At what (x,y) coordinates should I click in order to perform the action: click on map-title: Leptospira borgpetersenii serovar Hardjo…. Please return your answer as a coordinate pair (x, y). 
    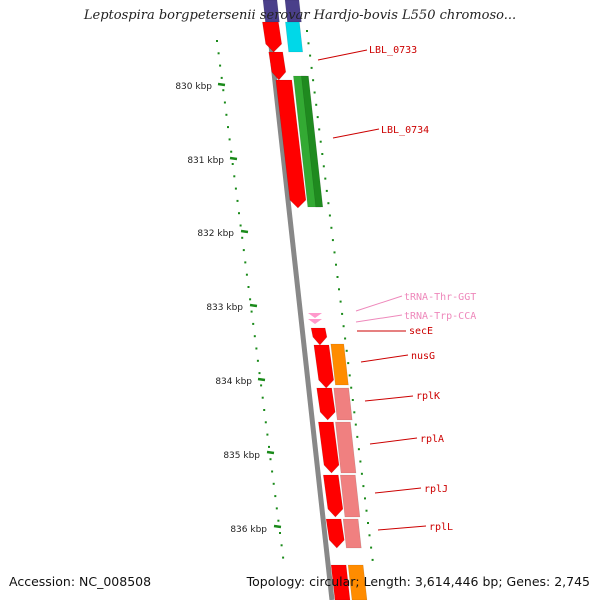
    Looking at the image, I should click on (300, 15).